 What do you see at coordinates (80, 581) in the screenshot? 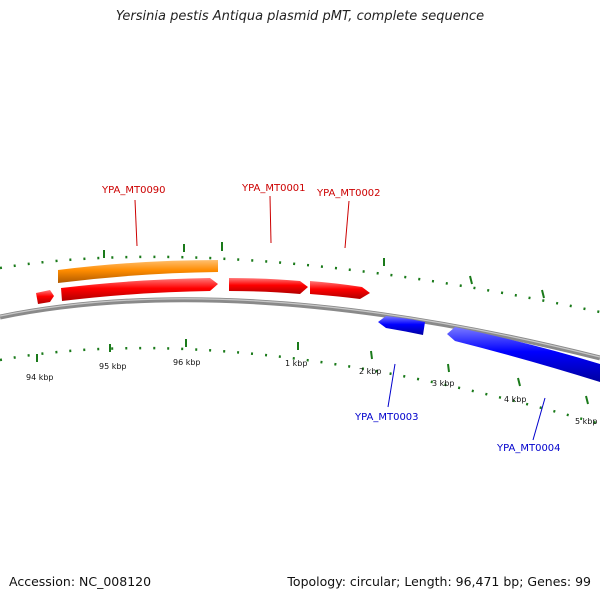
I see `accession-text: Accession: NC_008120` at bounding box center [80, 581].